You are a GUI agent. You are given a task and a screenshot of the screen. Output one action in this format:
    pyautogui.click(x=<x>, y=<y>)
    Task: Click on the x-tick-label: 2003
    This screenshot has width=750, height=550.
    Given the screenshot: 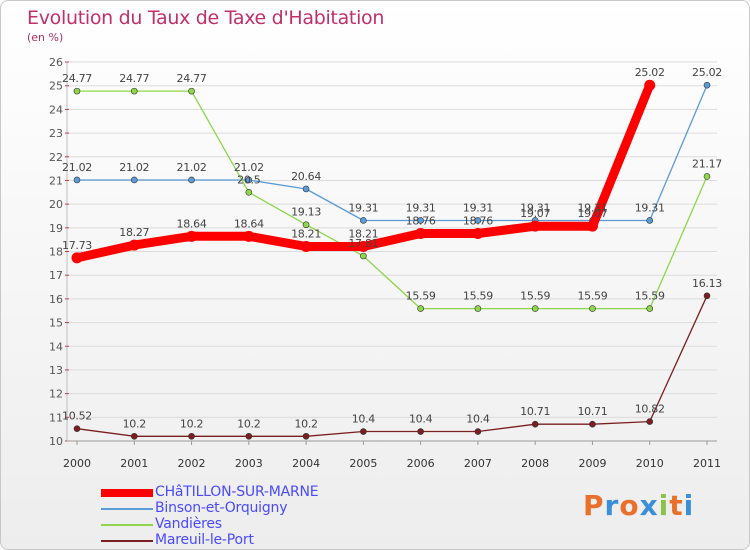 What is the action you would take?
    pyautogui.click(x=249, y=463)
    